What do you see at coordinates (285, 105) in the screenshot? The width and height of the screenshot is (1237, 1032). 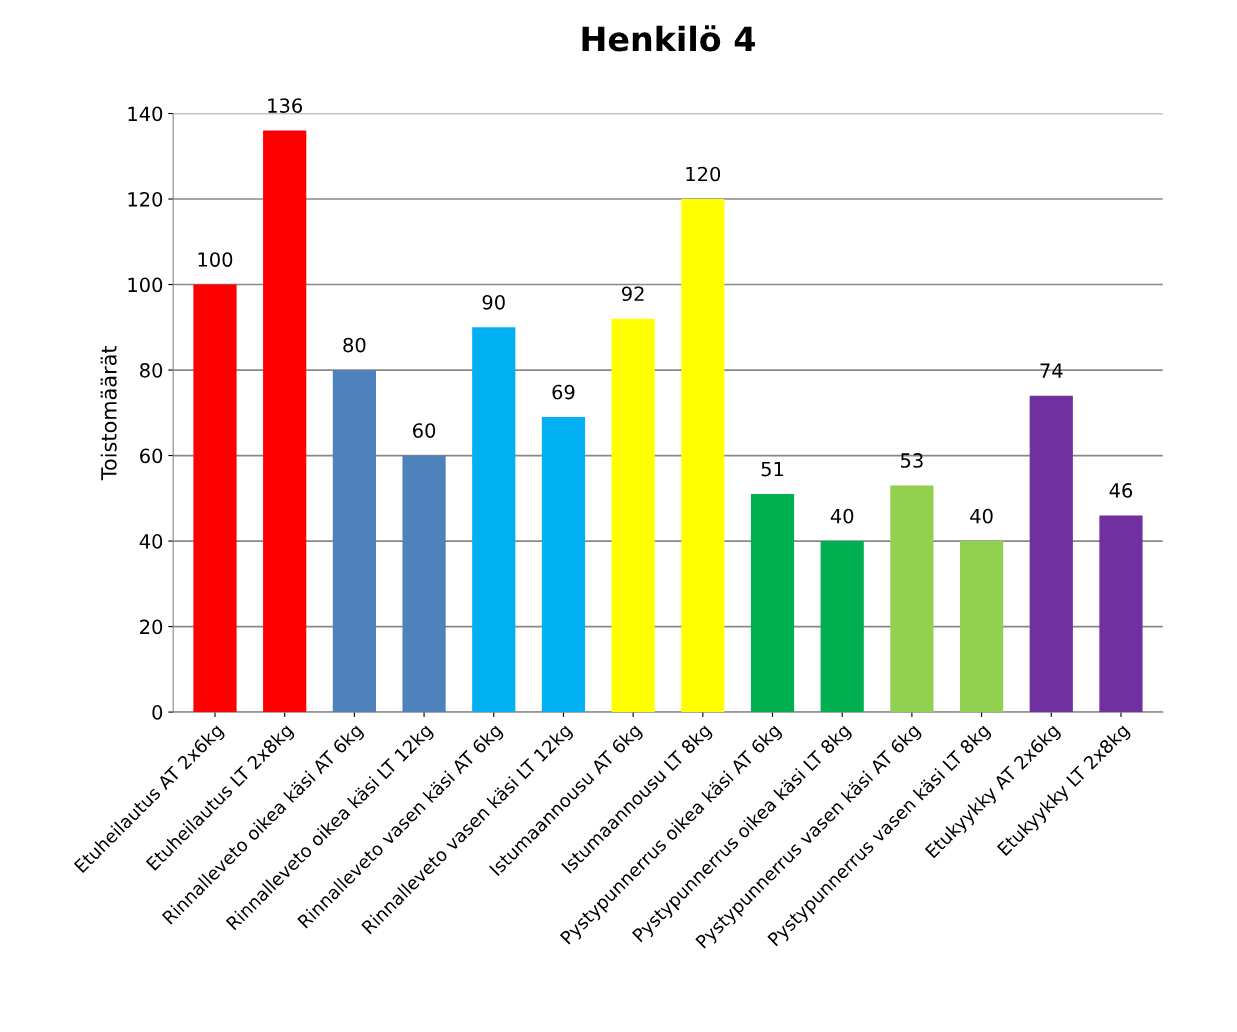 I see `data-label: 136` at bounding box center [285, 105].